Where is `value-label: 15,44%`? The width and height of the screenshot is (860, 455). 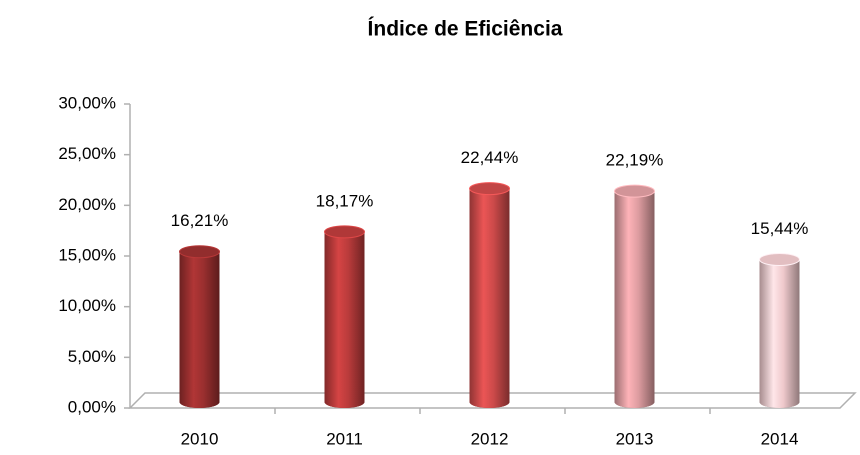 value-label: 15,44% is located at coordinates (780, 228).